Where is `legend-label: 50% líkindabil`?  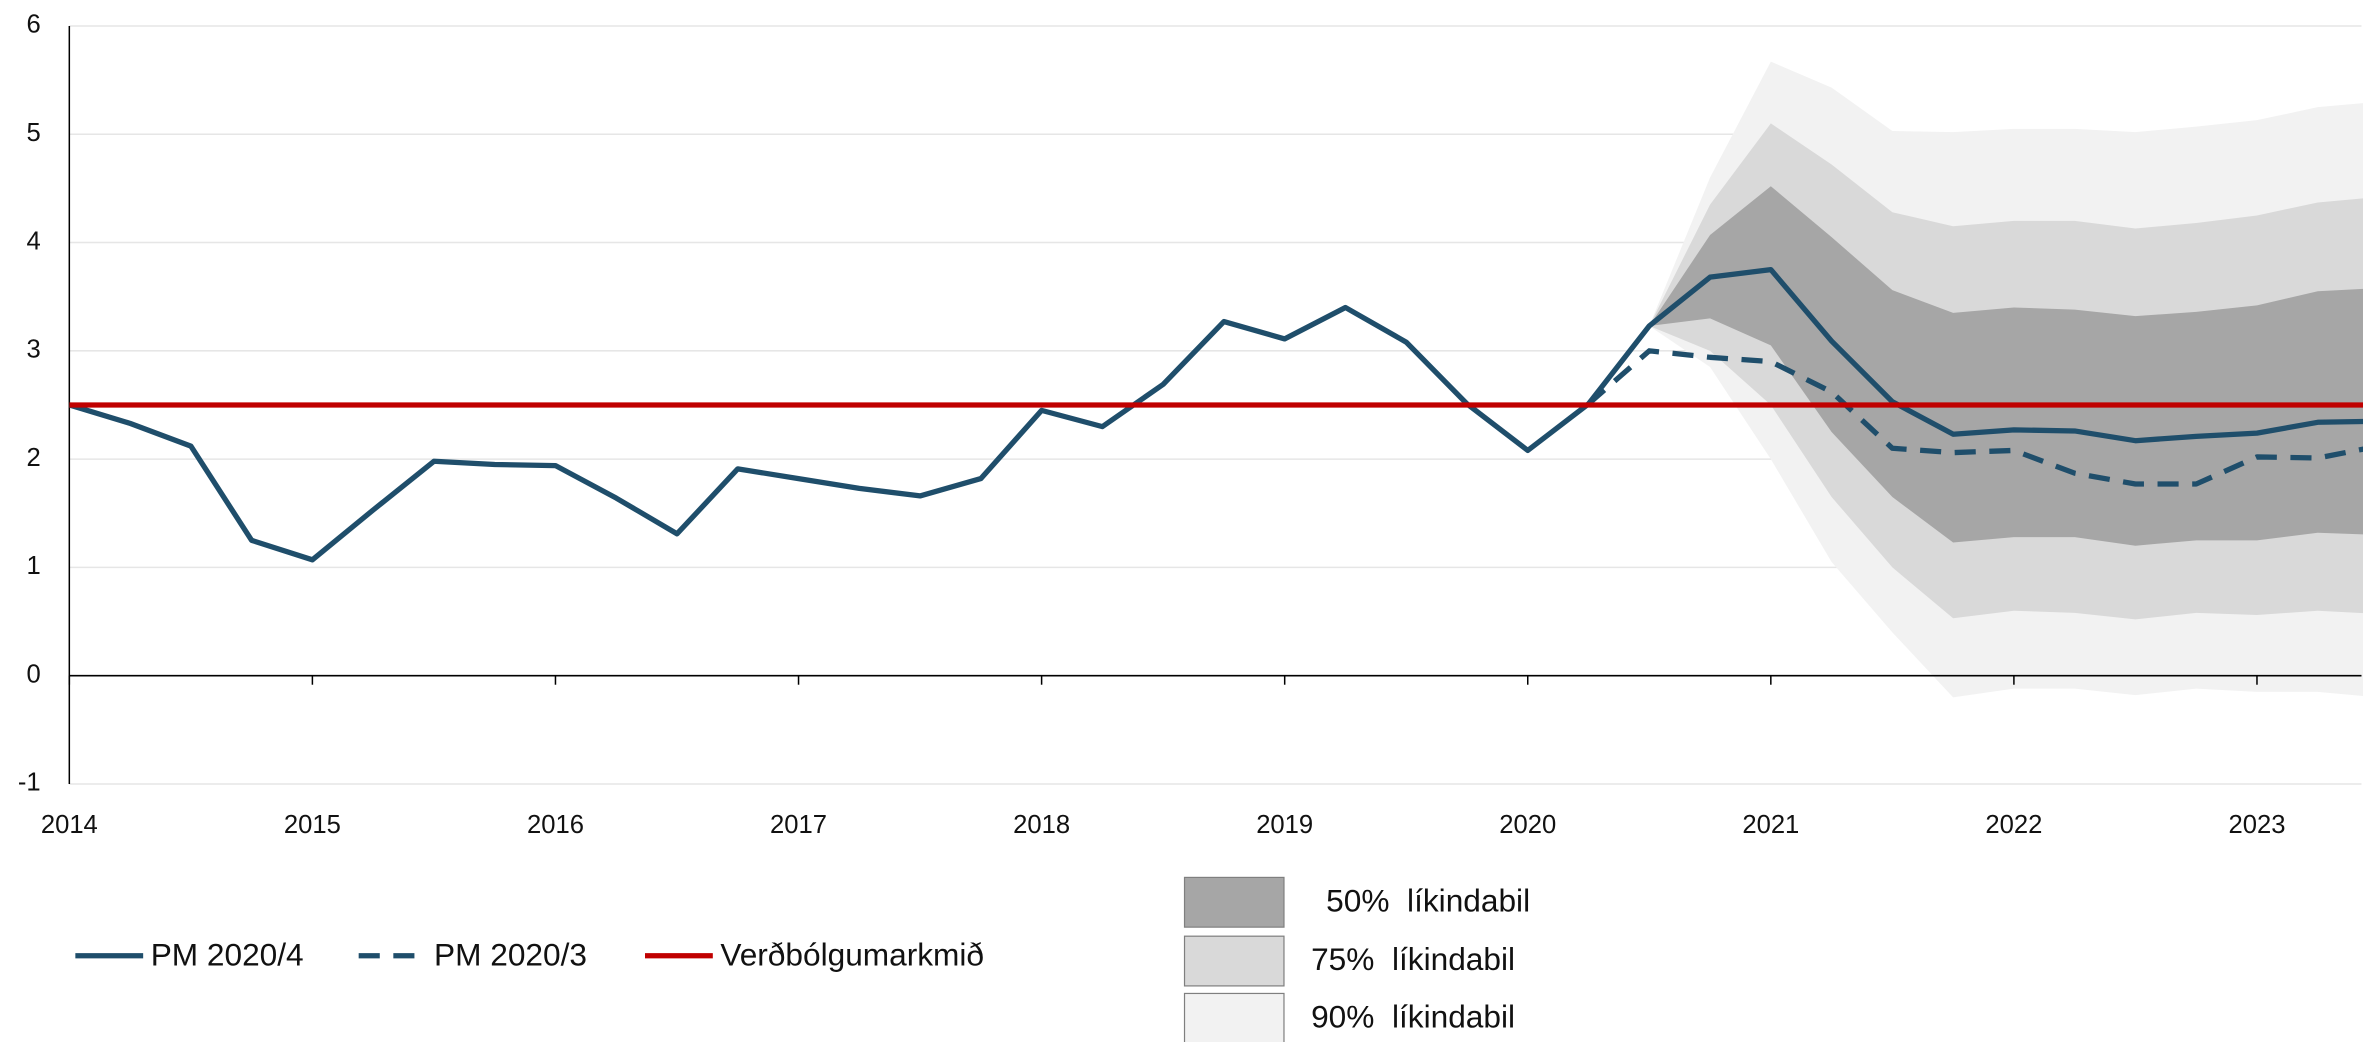 legend-label: 50% líkindabil is located at coordinates (1428, 900).